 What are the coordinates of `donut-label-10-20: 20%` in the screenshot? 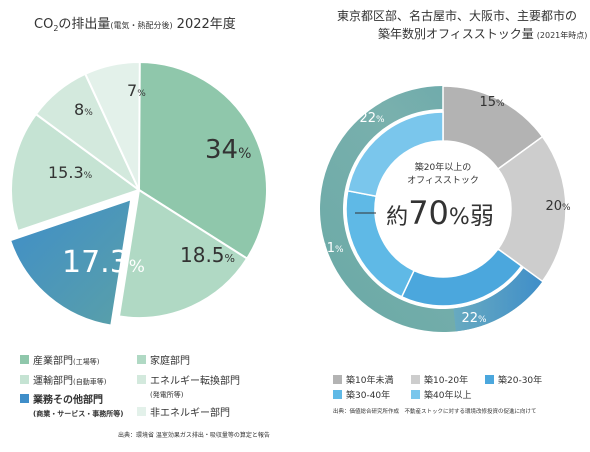 It's located at (558, 206).